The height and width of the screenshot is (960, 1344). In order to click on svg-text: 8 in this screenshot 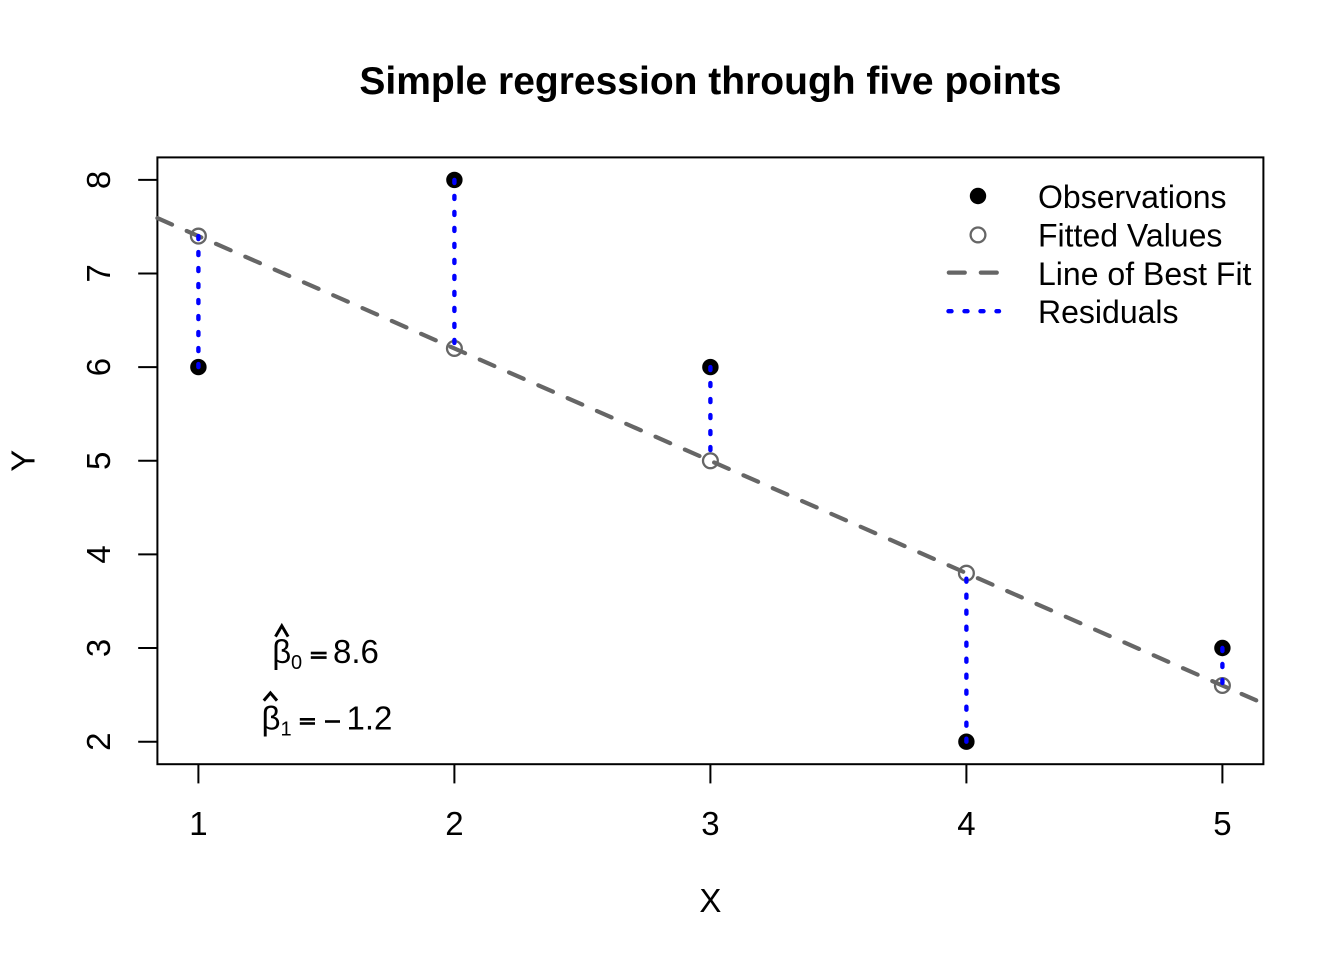, I will do `click(98, 180)`.